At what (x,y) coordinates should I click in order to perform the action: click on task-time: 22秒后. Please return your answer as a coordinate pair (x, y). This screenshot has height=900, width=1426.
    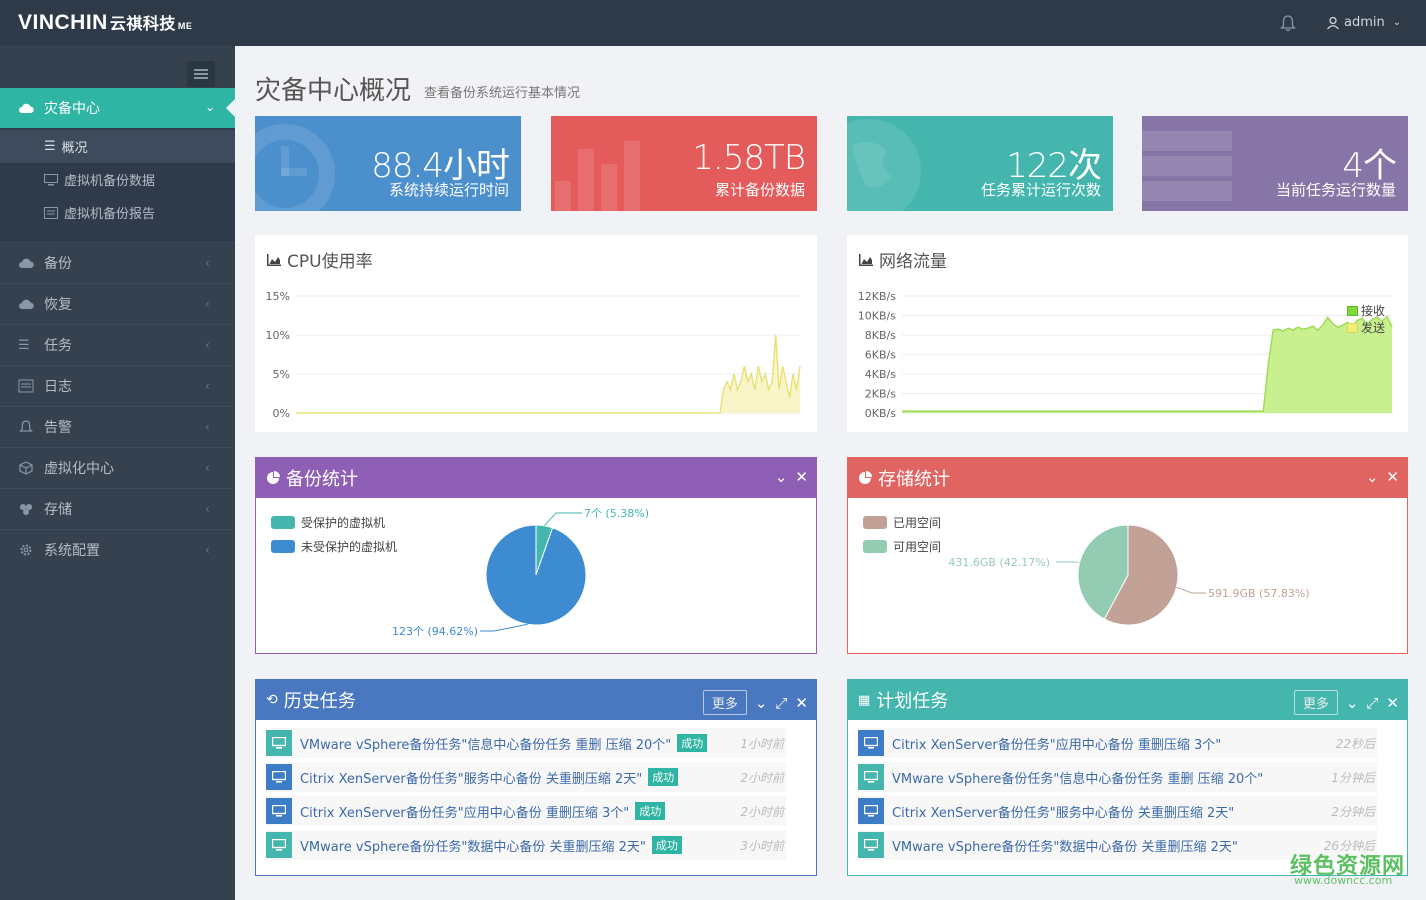
    Looking at the image, I should click on (1355, 743).